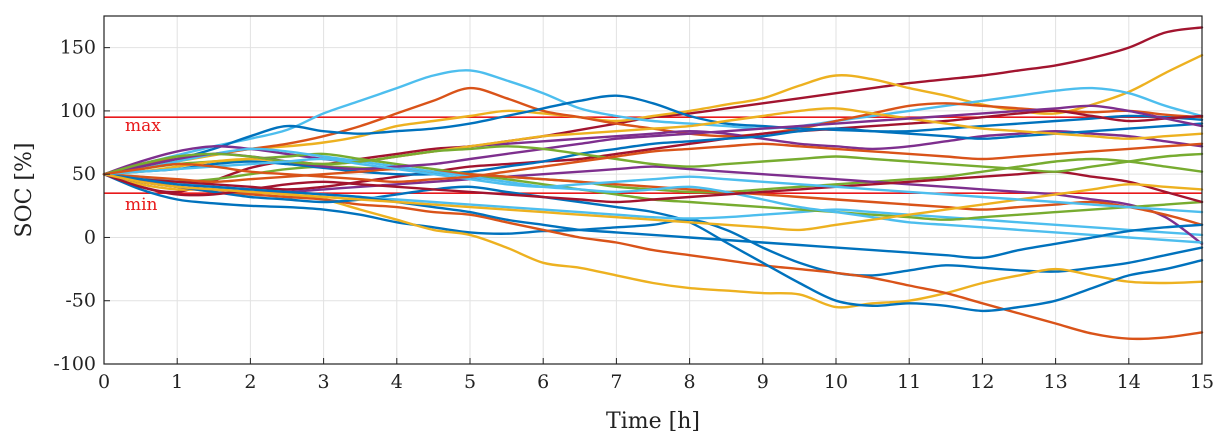 The image size is (1218, 436). Describe the element at coordinates (397, 382) in the screenshot. I see `x-tick-label: 4` at that location.